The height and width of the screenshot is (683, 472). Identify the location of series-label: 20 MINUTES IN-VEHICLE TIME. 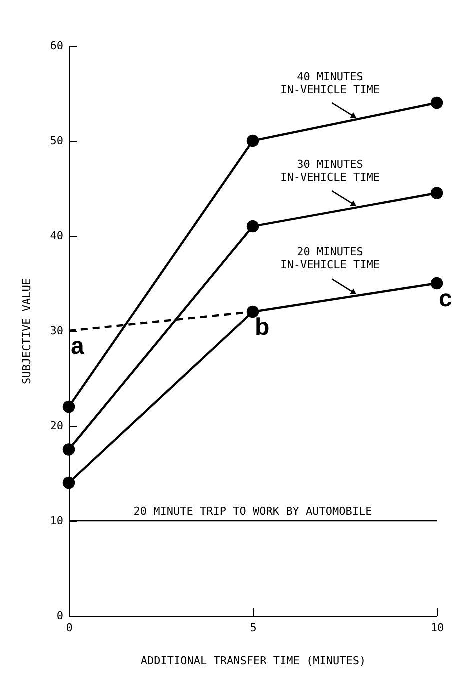
(330, 258).